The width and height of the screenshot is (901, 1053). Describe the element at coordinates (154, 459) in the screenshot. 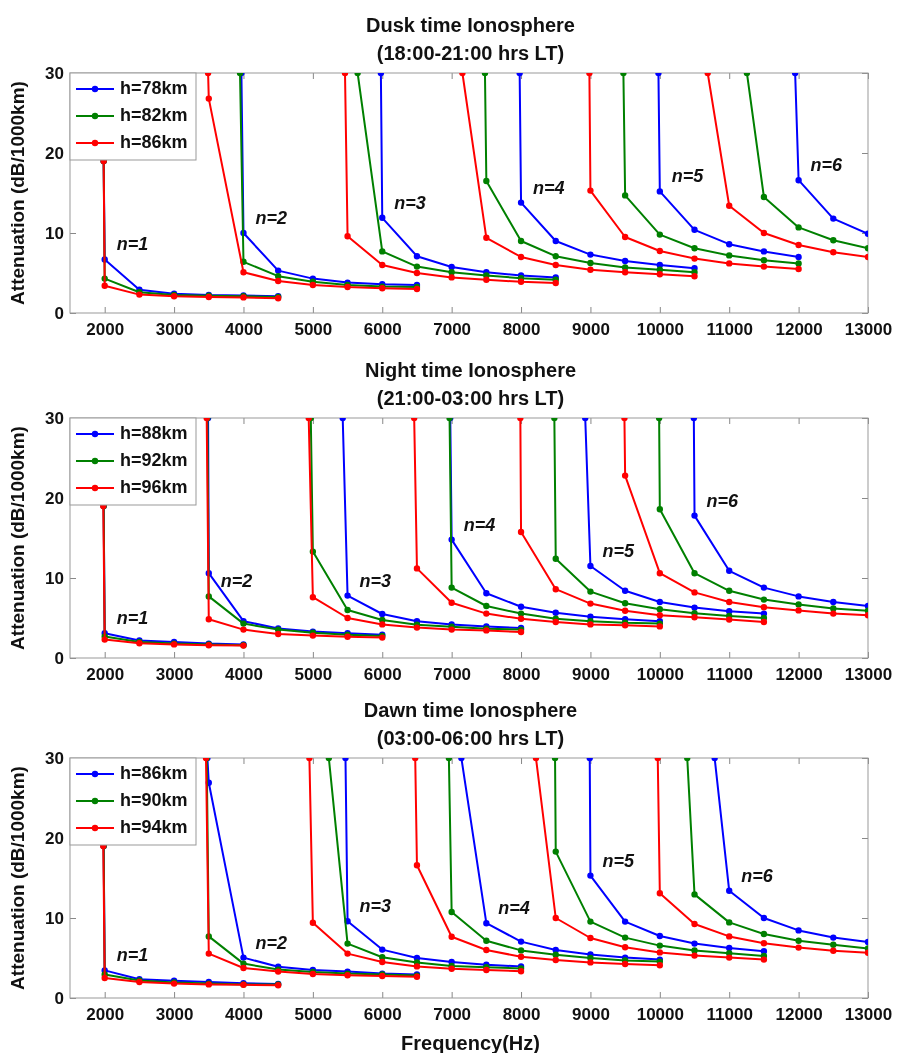

I see `legend-label: h=92km` at that location.